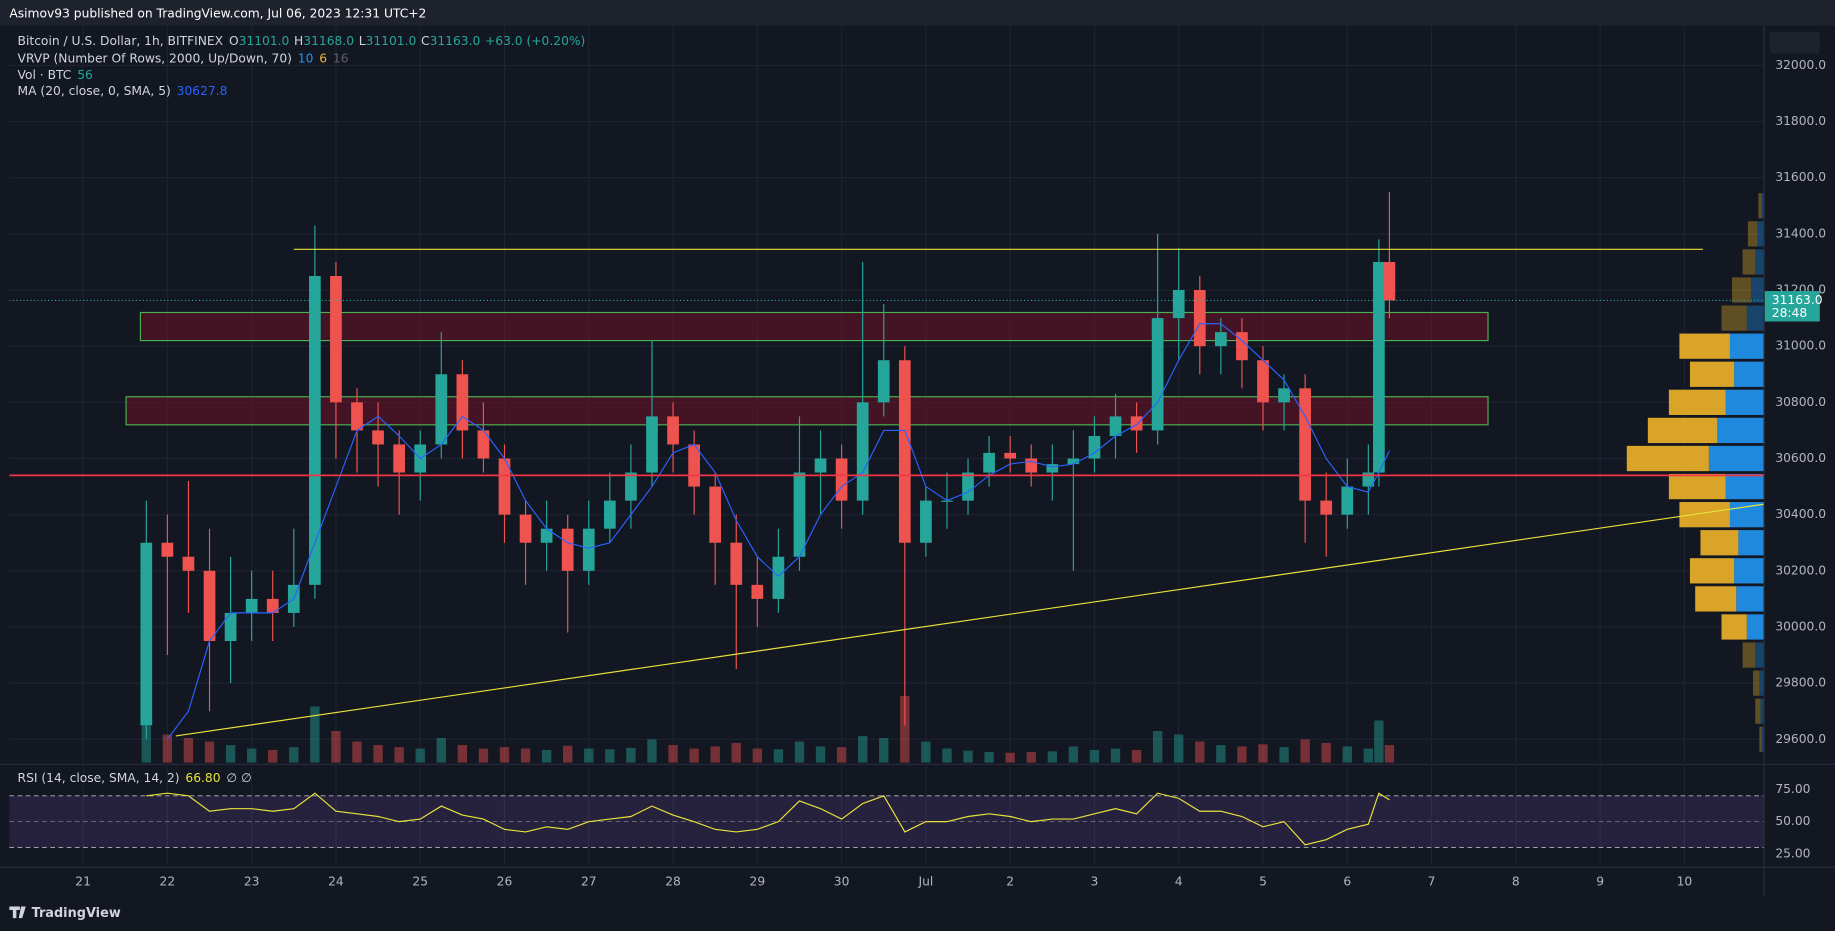 The width and height of the screenshot is (1835, 931). Describe the element at coordinates (1800, 346) in the screenshot. I see `y-tick-label: 31000.0` at that location.